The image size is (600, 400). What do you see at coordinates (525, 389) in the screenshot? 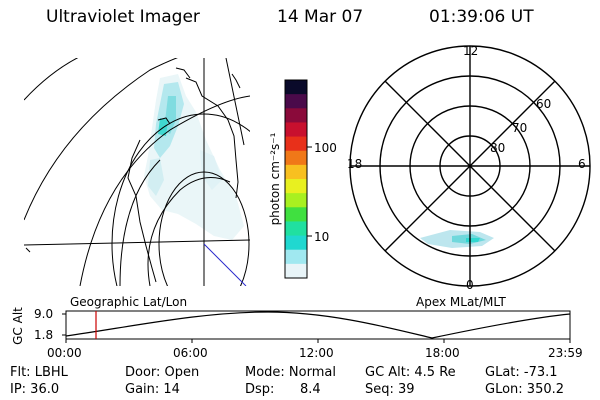
I see `glon-info: GLon: 350.2` at bounding box center [525, 389].